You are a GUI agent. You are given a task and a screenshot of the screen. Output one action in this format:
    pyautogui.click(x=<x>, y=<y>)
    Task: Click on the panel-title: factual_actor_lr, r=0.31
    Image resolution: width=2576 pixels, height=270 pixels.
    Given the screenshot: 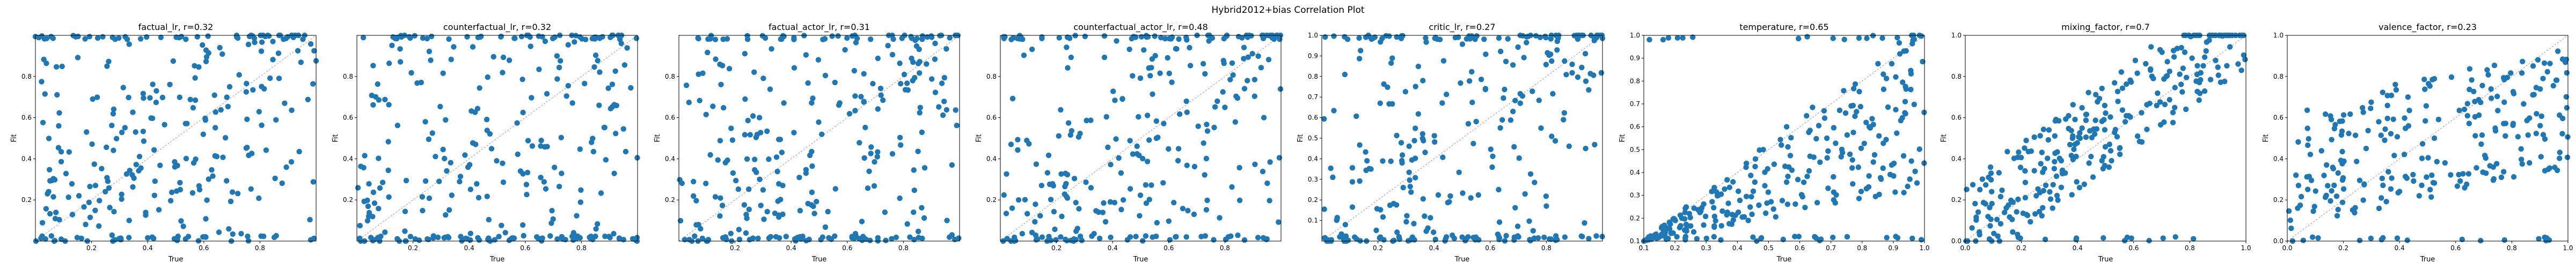 What is the action you would take?
    pyautogui.click(x=819, y=27)
    